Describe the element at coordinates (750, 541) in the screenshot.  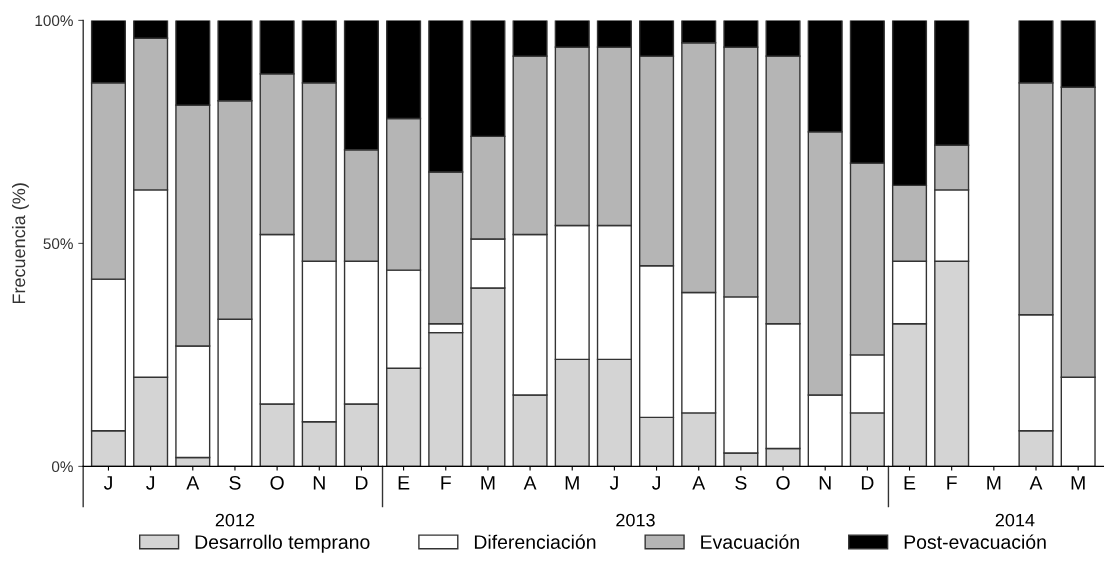
I see `legend-label: Evacuación` at that location.